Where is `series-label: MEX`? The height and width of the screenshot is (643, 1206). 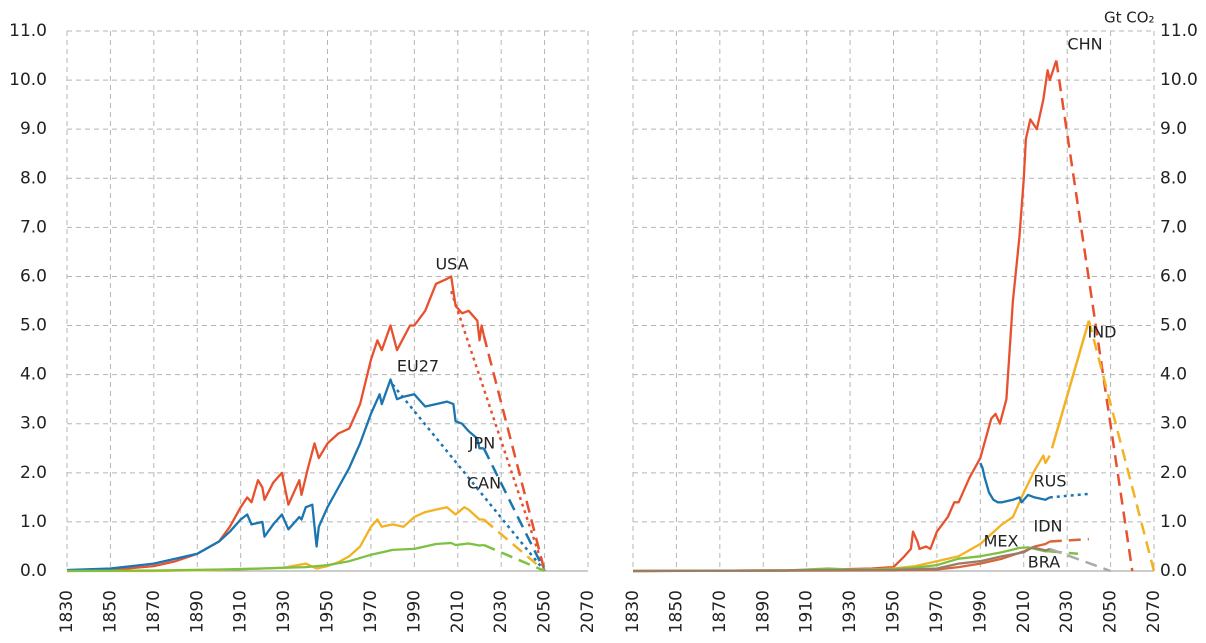 series-label: MEX is located at coordinates (1001, 541).